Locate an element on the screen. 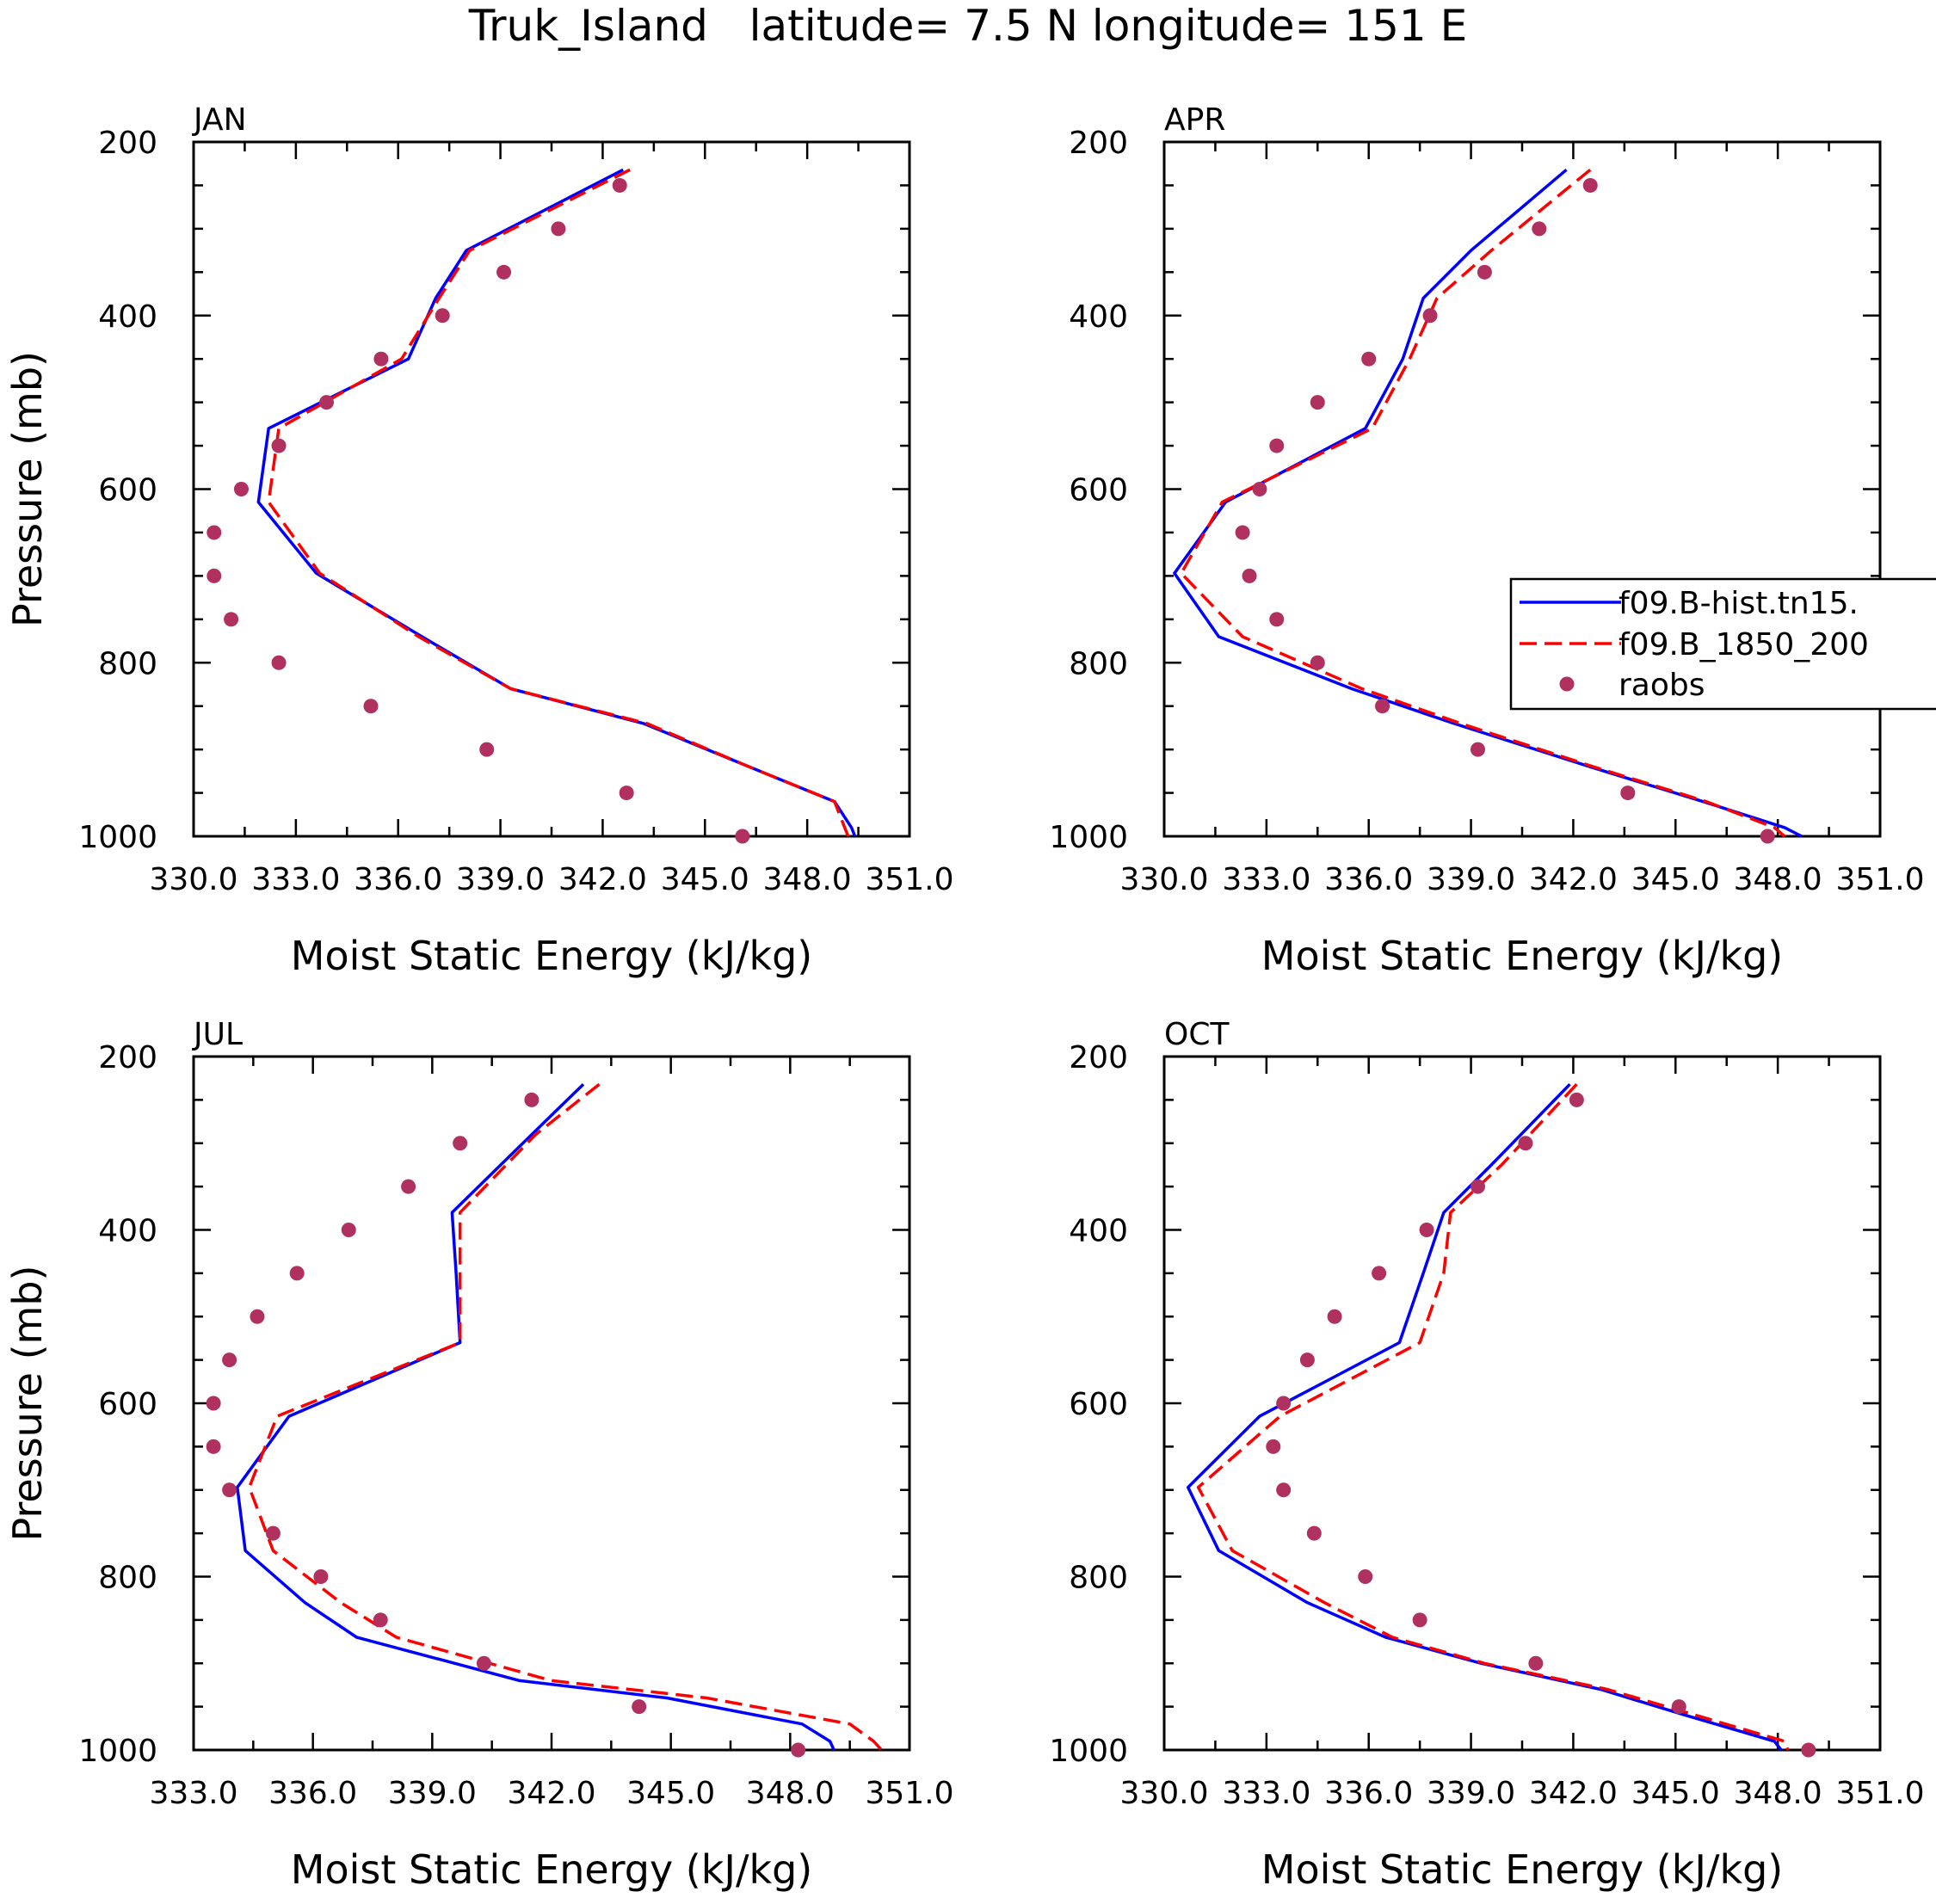 This screenshot has width=1936, height=1904. panel-title: JAN is located at coordinates (219, 120).